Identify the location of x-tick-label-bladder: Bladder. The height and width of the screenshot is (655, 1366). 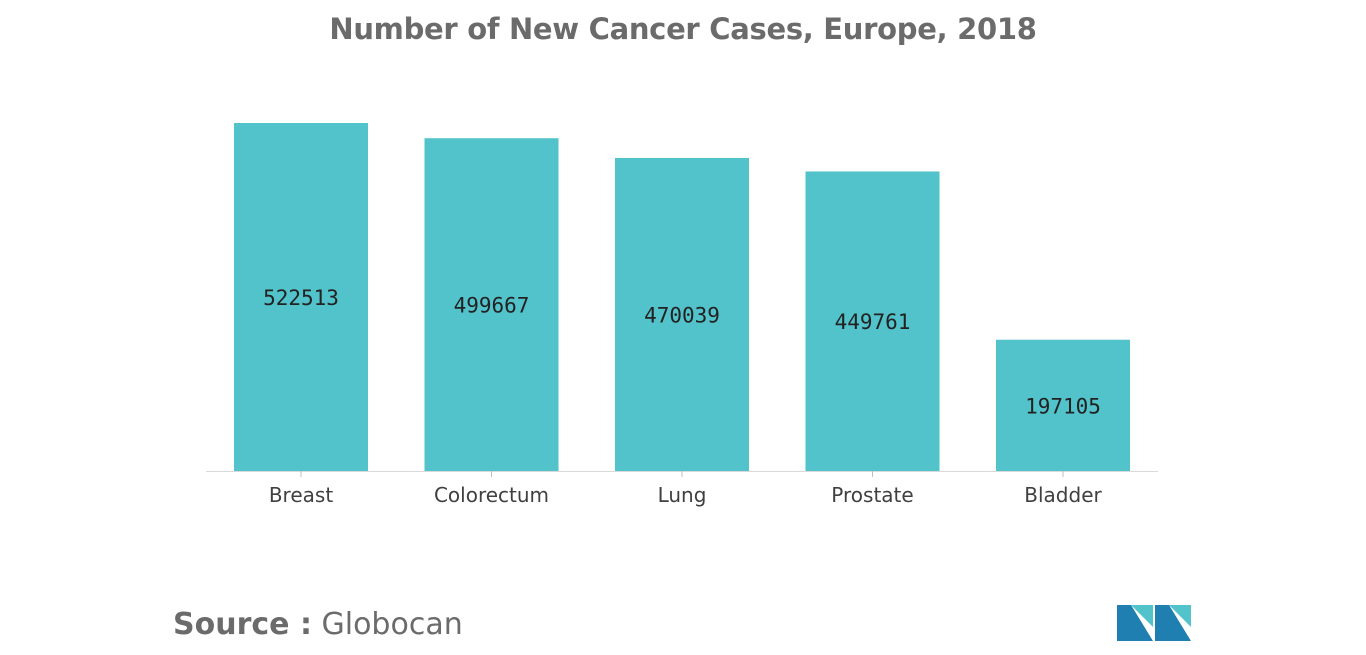
(1063, 495).